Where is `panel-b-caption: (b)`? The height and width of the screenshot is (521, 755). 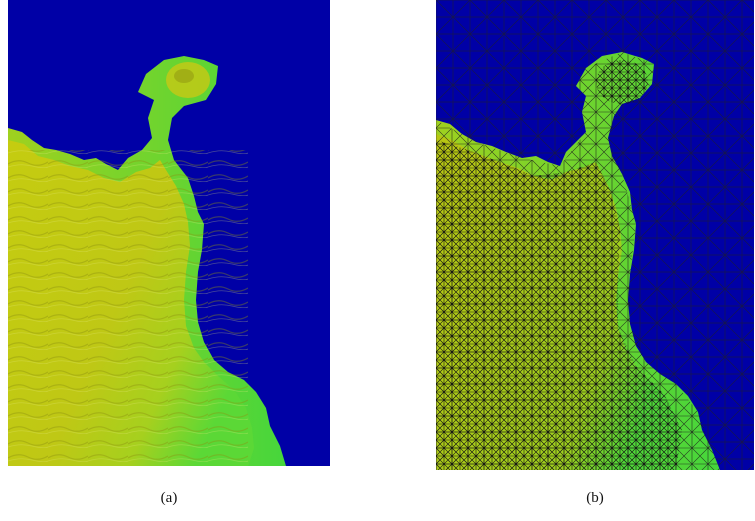
panel-b-caption: (b) is located at coordinates (595, 498).